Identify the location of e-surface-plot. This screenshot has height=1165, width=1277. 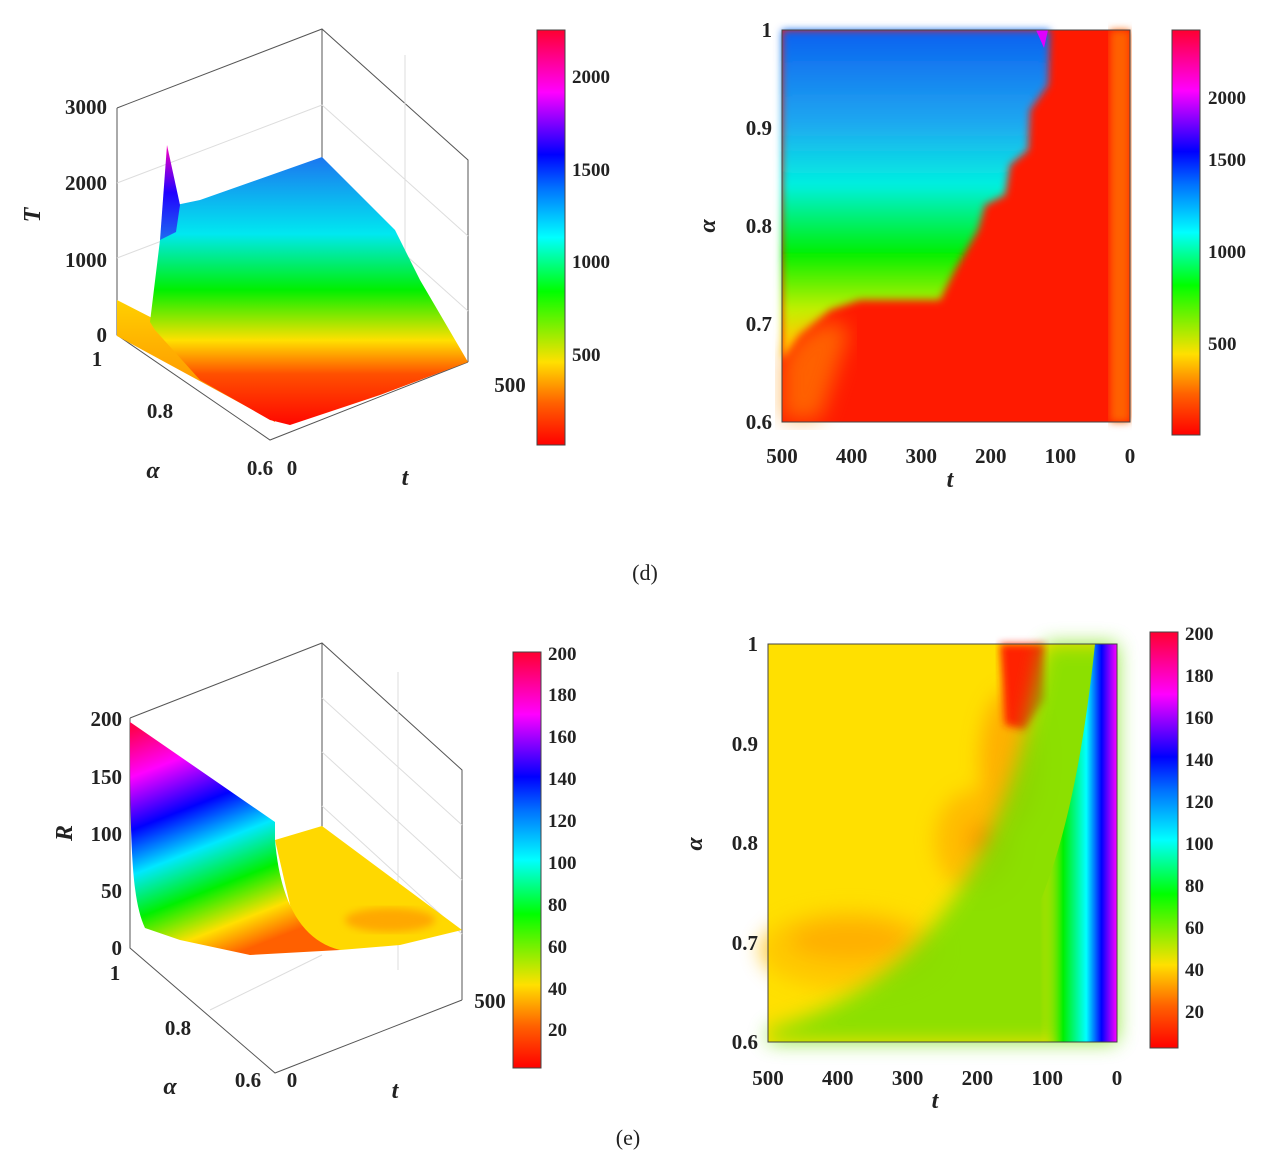
(296, 858).